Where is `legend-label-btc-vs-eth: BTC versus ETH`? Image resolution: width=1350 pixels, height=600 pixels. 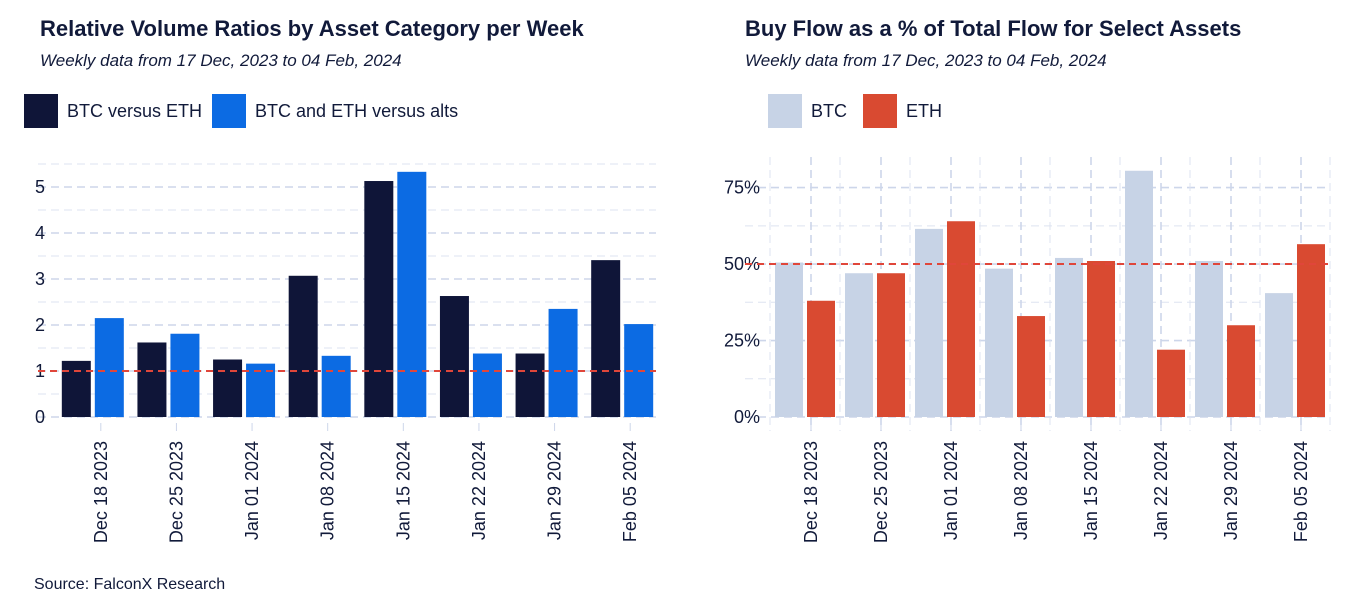
legend-label-btc-vs-eth: BTC versus ETH is located at coordinates (135, 110).